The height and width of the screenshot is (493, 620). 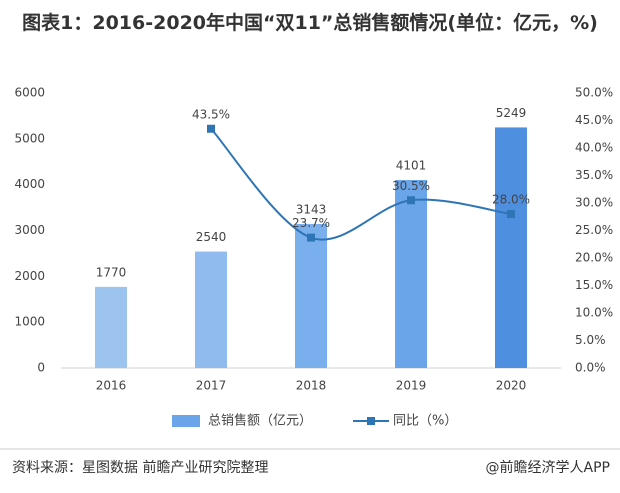 What do you see at coordinates (111, 386) in the screenshot?
I see `x-tick-label: 2016` at bounding box center [111, 386].